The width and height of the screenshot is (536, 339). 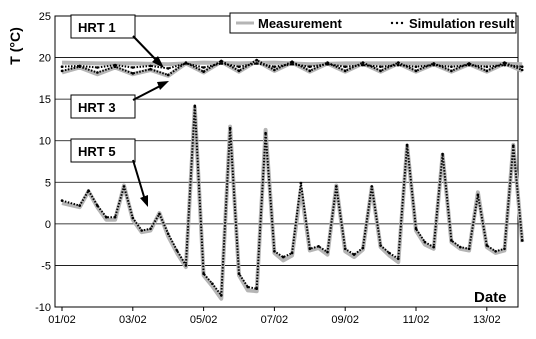 I want to click on x-tick-label: 11/02, so click(x=416, y=320).